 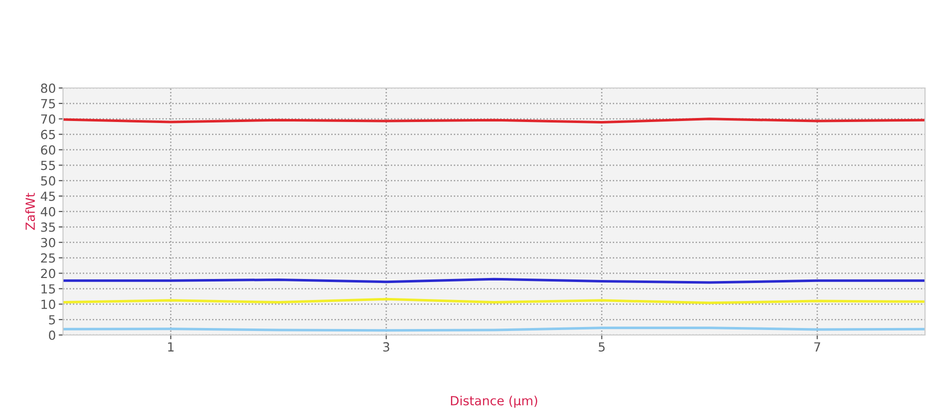 I want to click on y-tick-label: 20, so click(x=48, y=273).